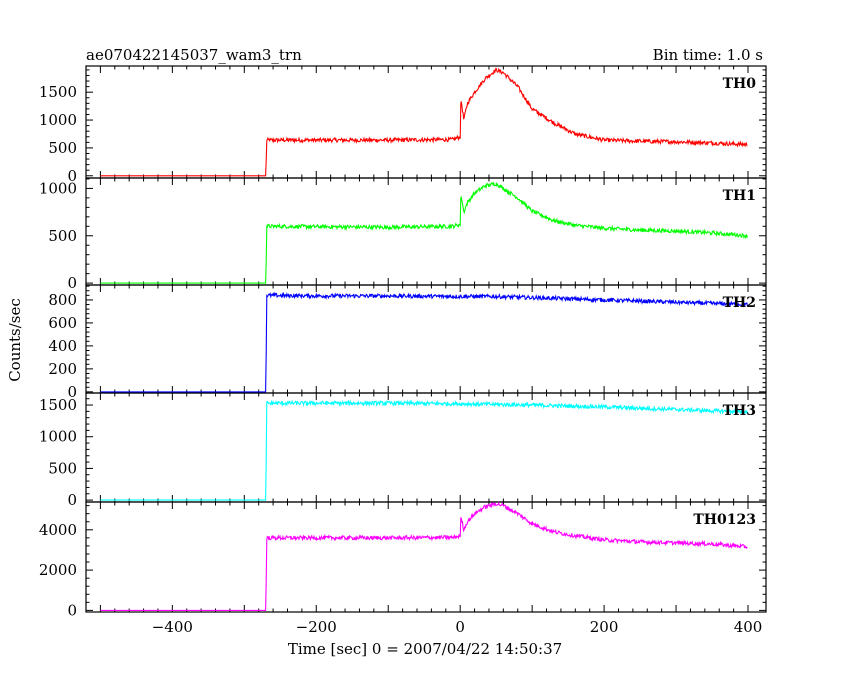 This screenshot has width=850, height=680. What do you see at coordinates (15, 340) in the screenshot?
I see `y-axis-title: Counts/sec` at bounding box center [15, 340].